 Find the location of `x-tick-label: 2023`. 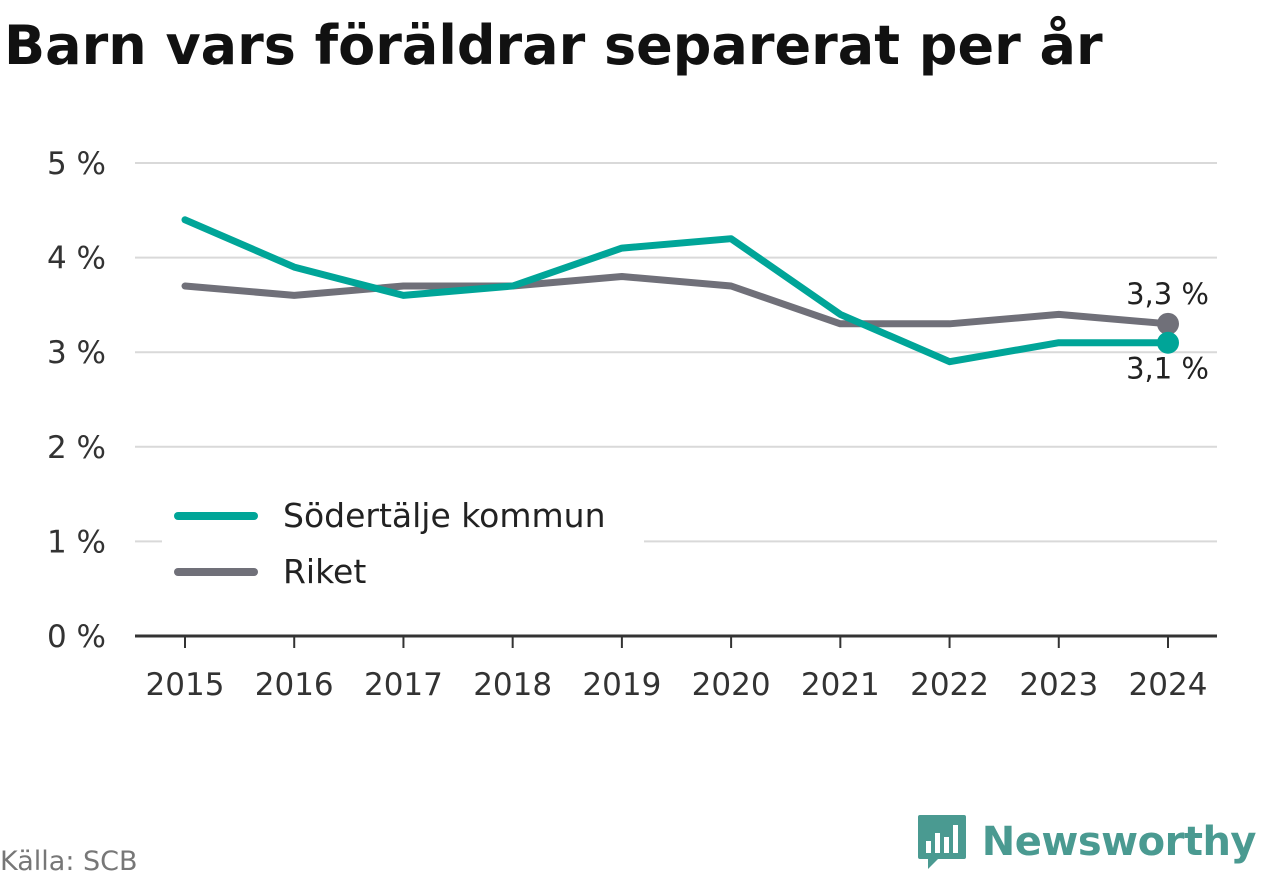

x-tick-label: 2023 is located at coordinates (1058, 685).